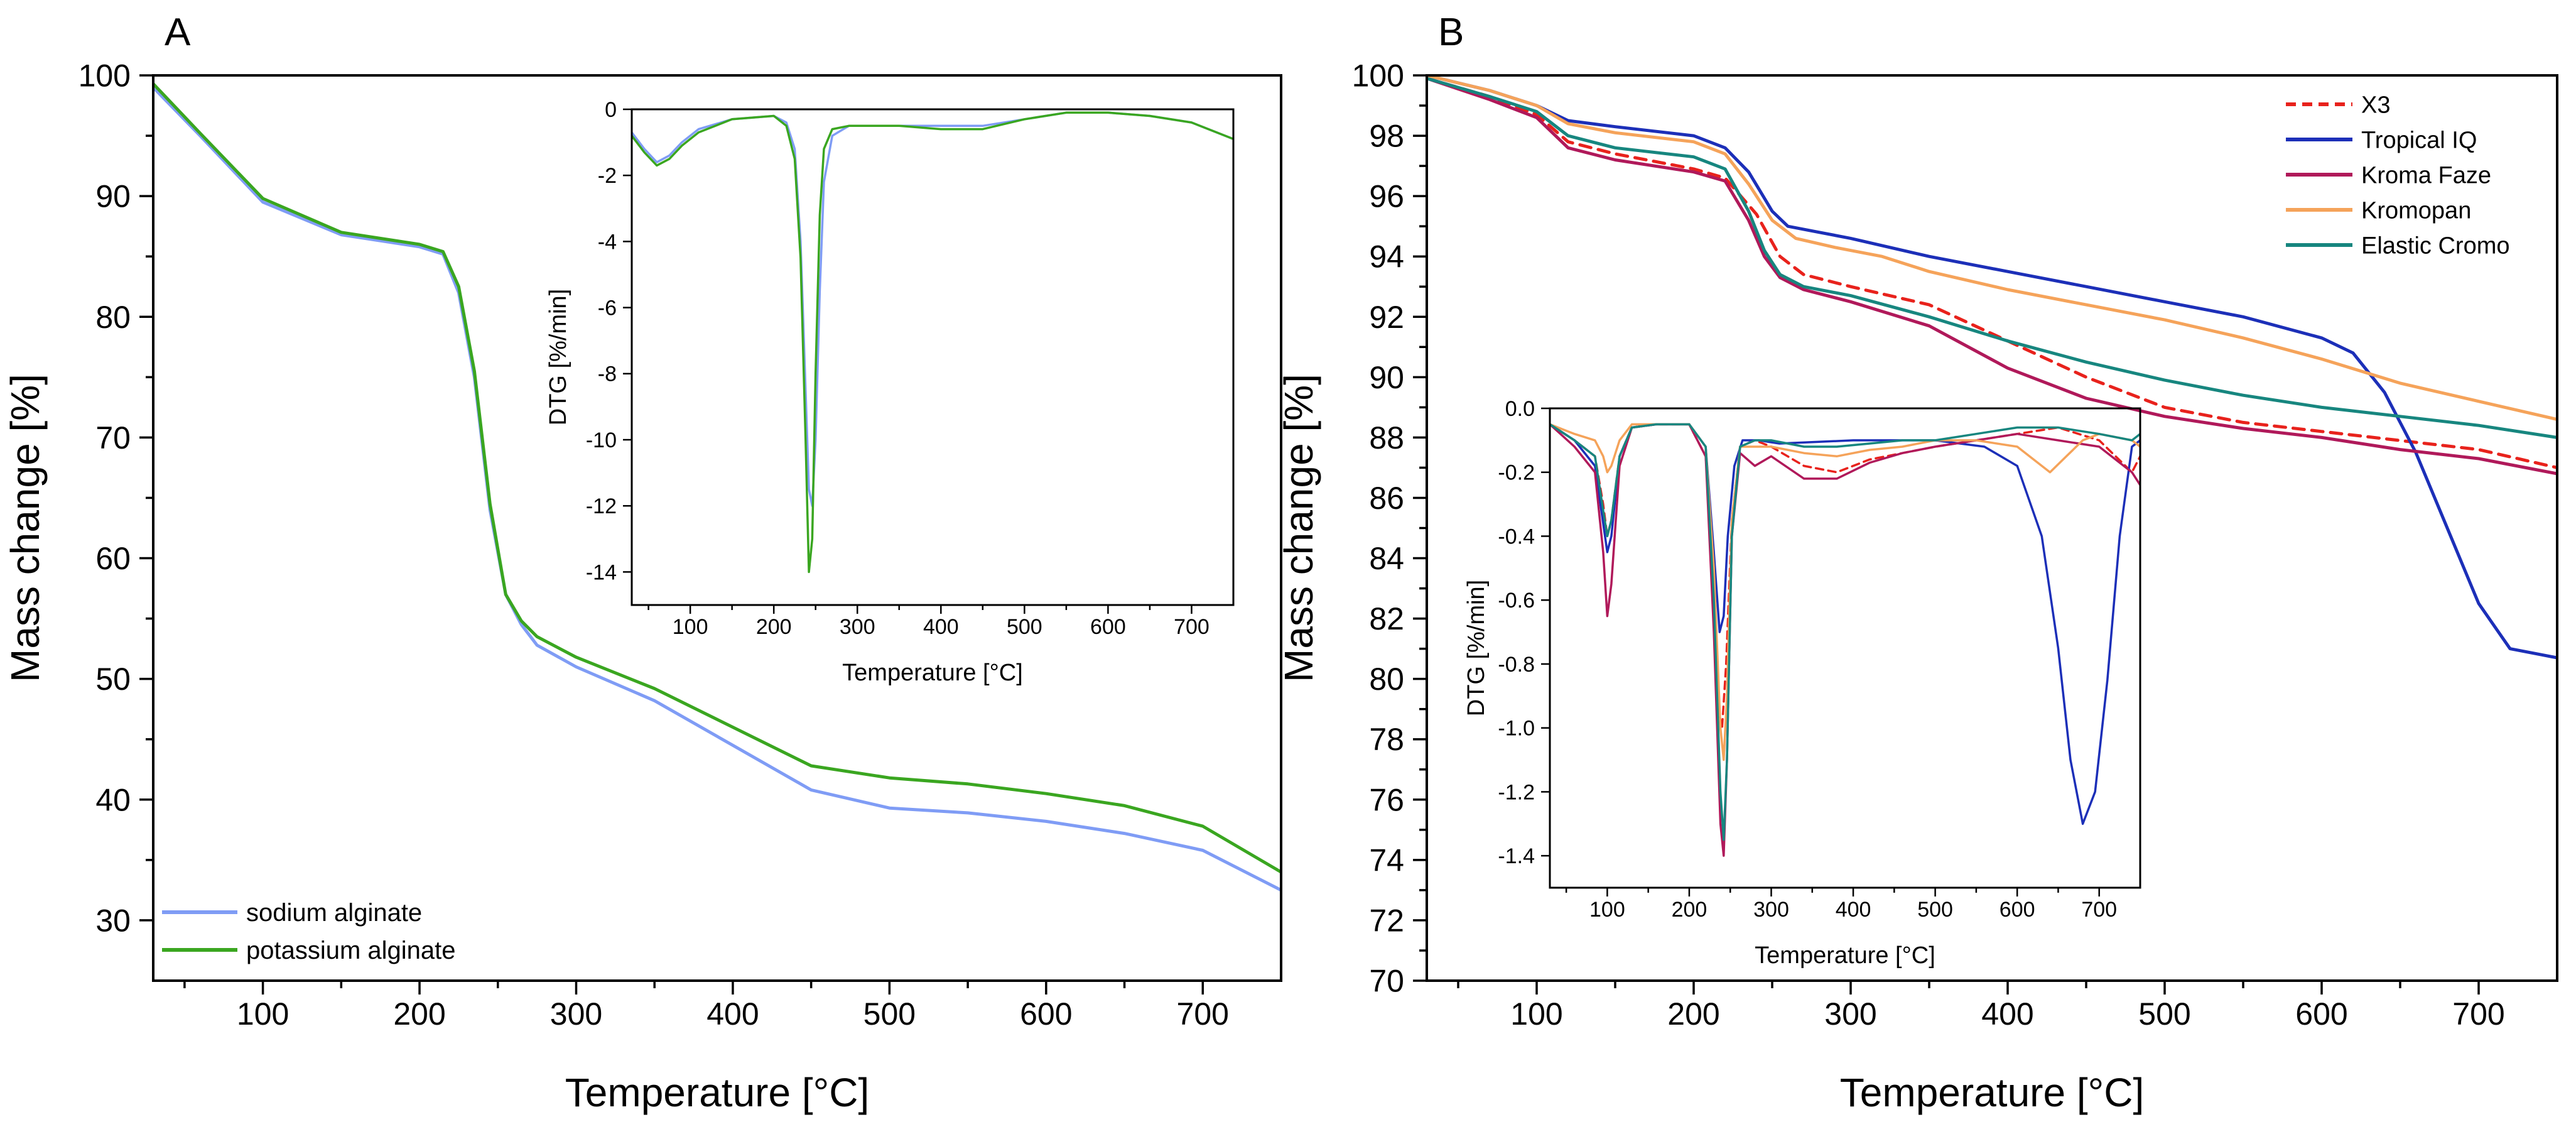 This screenshot has width=2576, height=1139. Describe the element at coordinates (1378, 76) in the screenshot. I see `panel-b-y-tick-label: 100` at that location.